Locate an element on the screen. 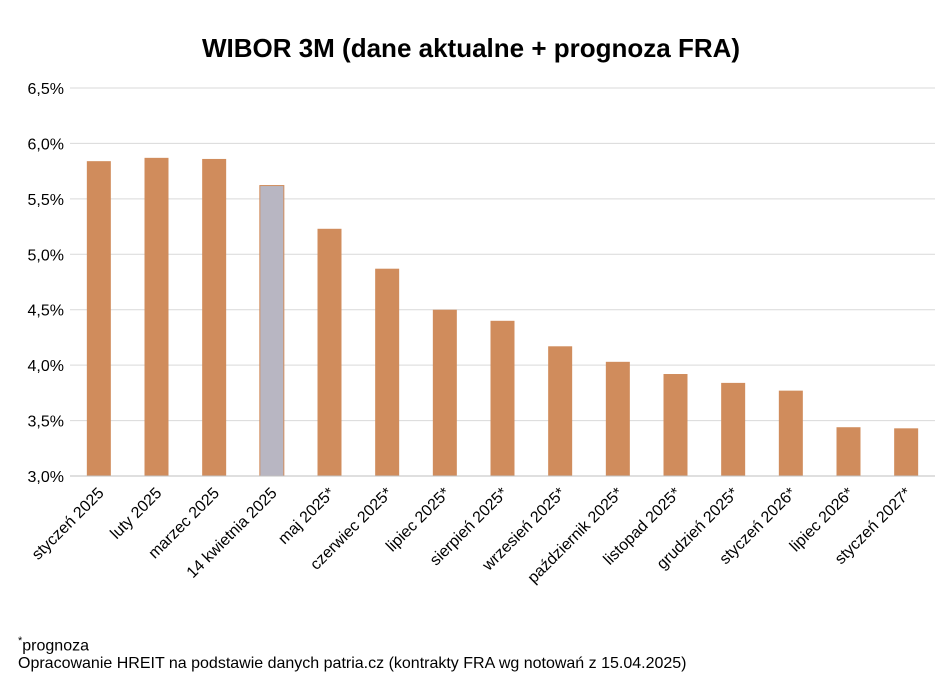 The height and width of the screenshot is (692, 943). forecast-footnote: *prognoza is located at coordinates (53, 645).